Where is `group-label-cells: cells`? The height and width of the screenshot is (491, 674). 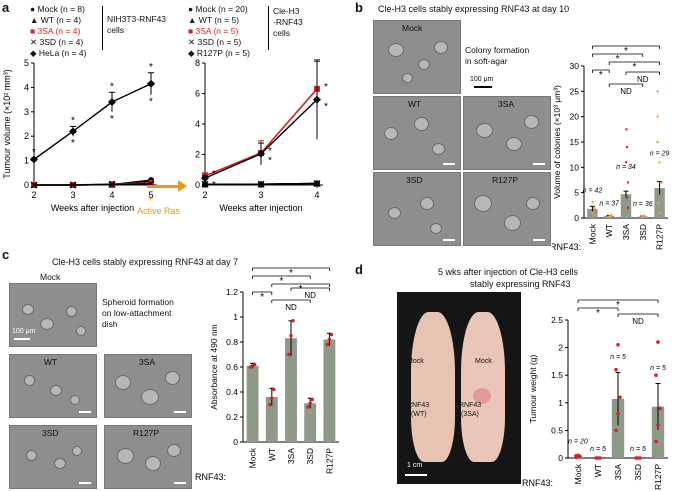
group-label-cells: cells is located at coordinates (282, 33).